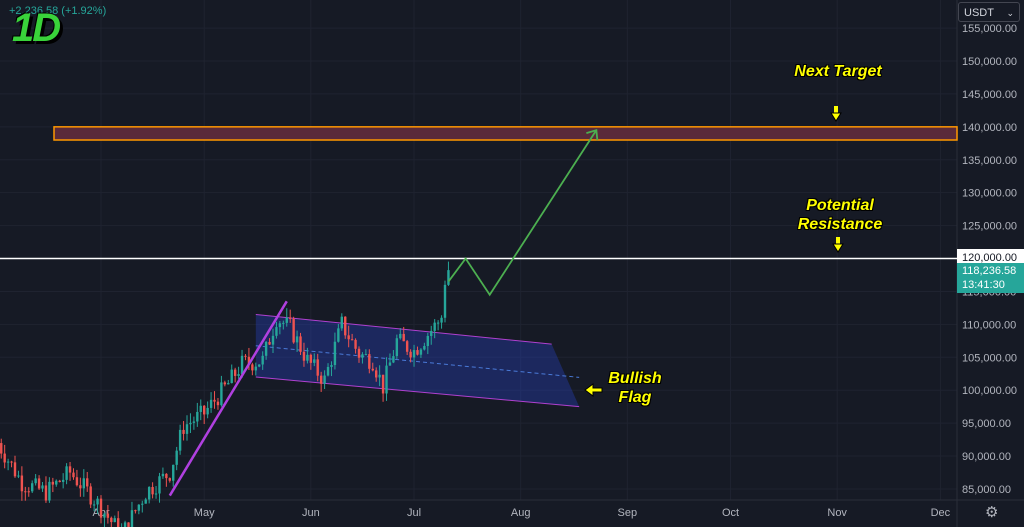 The height and width of the screenshot is (527, 1024). What do you see at coordinates (989, 12) in the screenshot?
I see `currency-selector: USDT ⌄` at bounding box center [989, 12].